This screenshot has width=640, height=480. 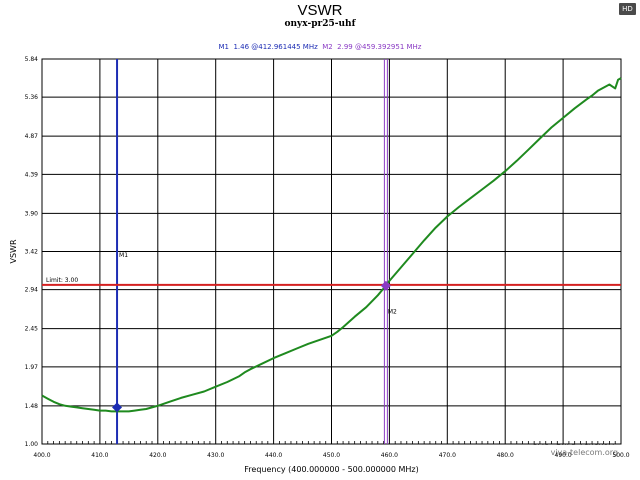 I want to click on x-tick-label: 460.0, so click(x=389, y=455).